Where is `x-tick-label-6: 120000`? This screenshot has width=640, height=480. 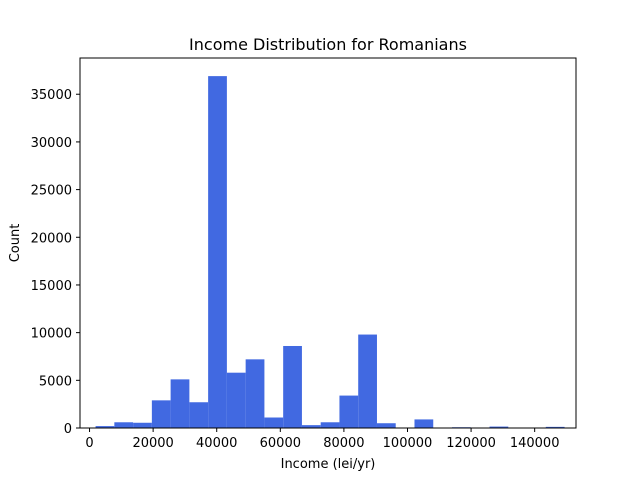 x-tick-label-6: 120000 is located at coordinates (471, 443).